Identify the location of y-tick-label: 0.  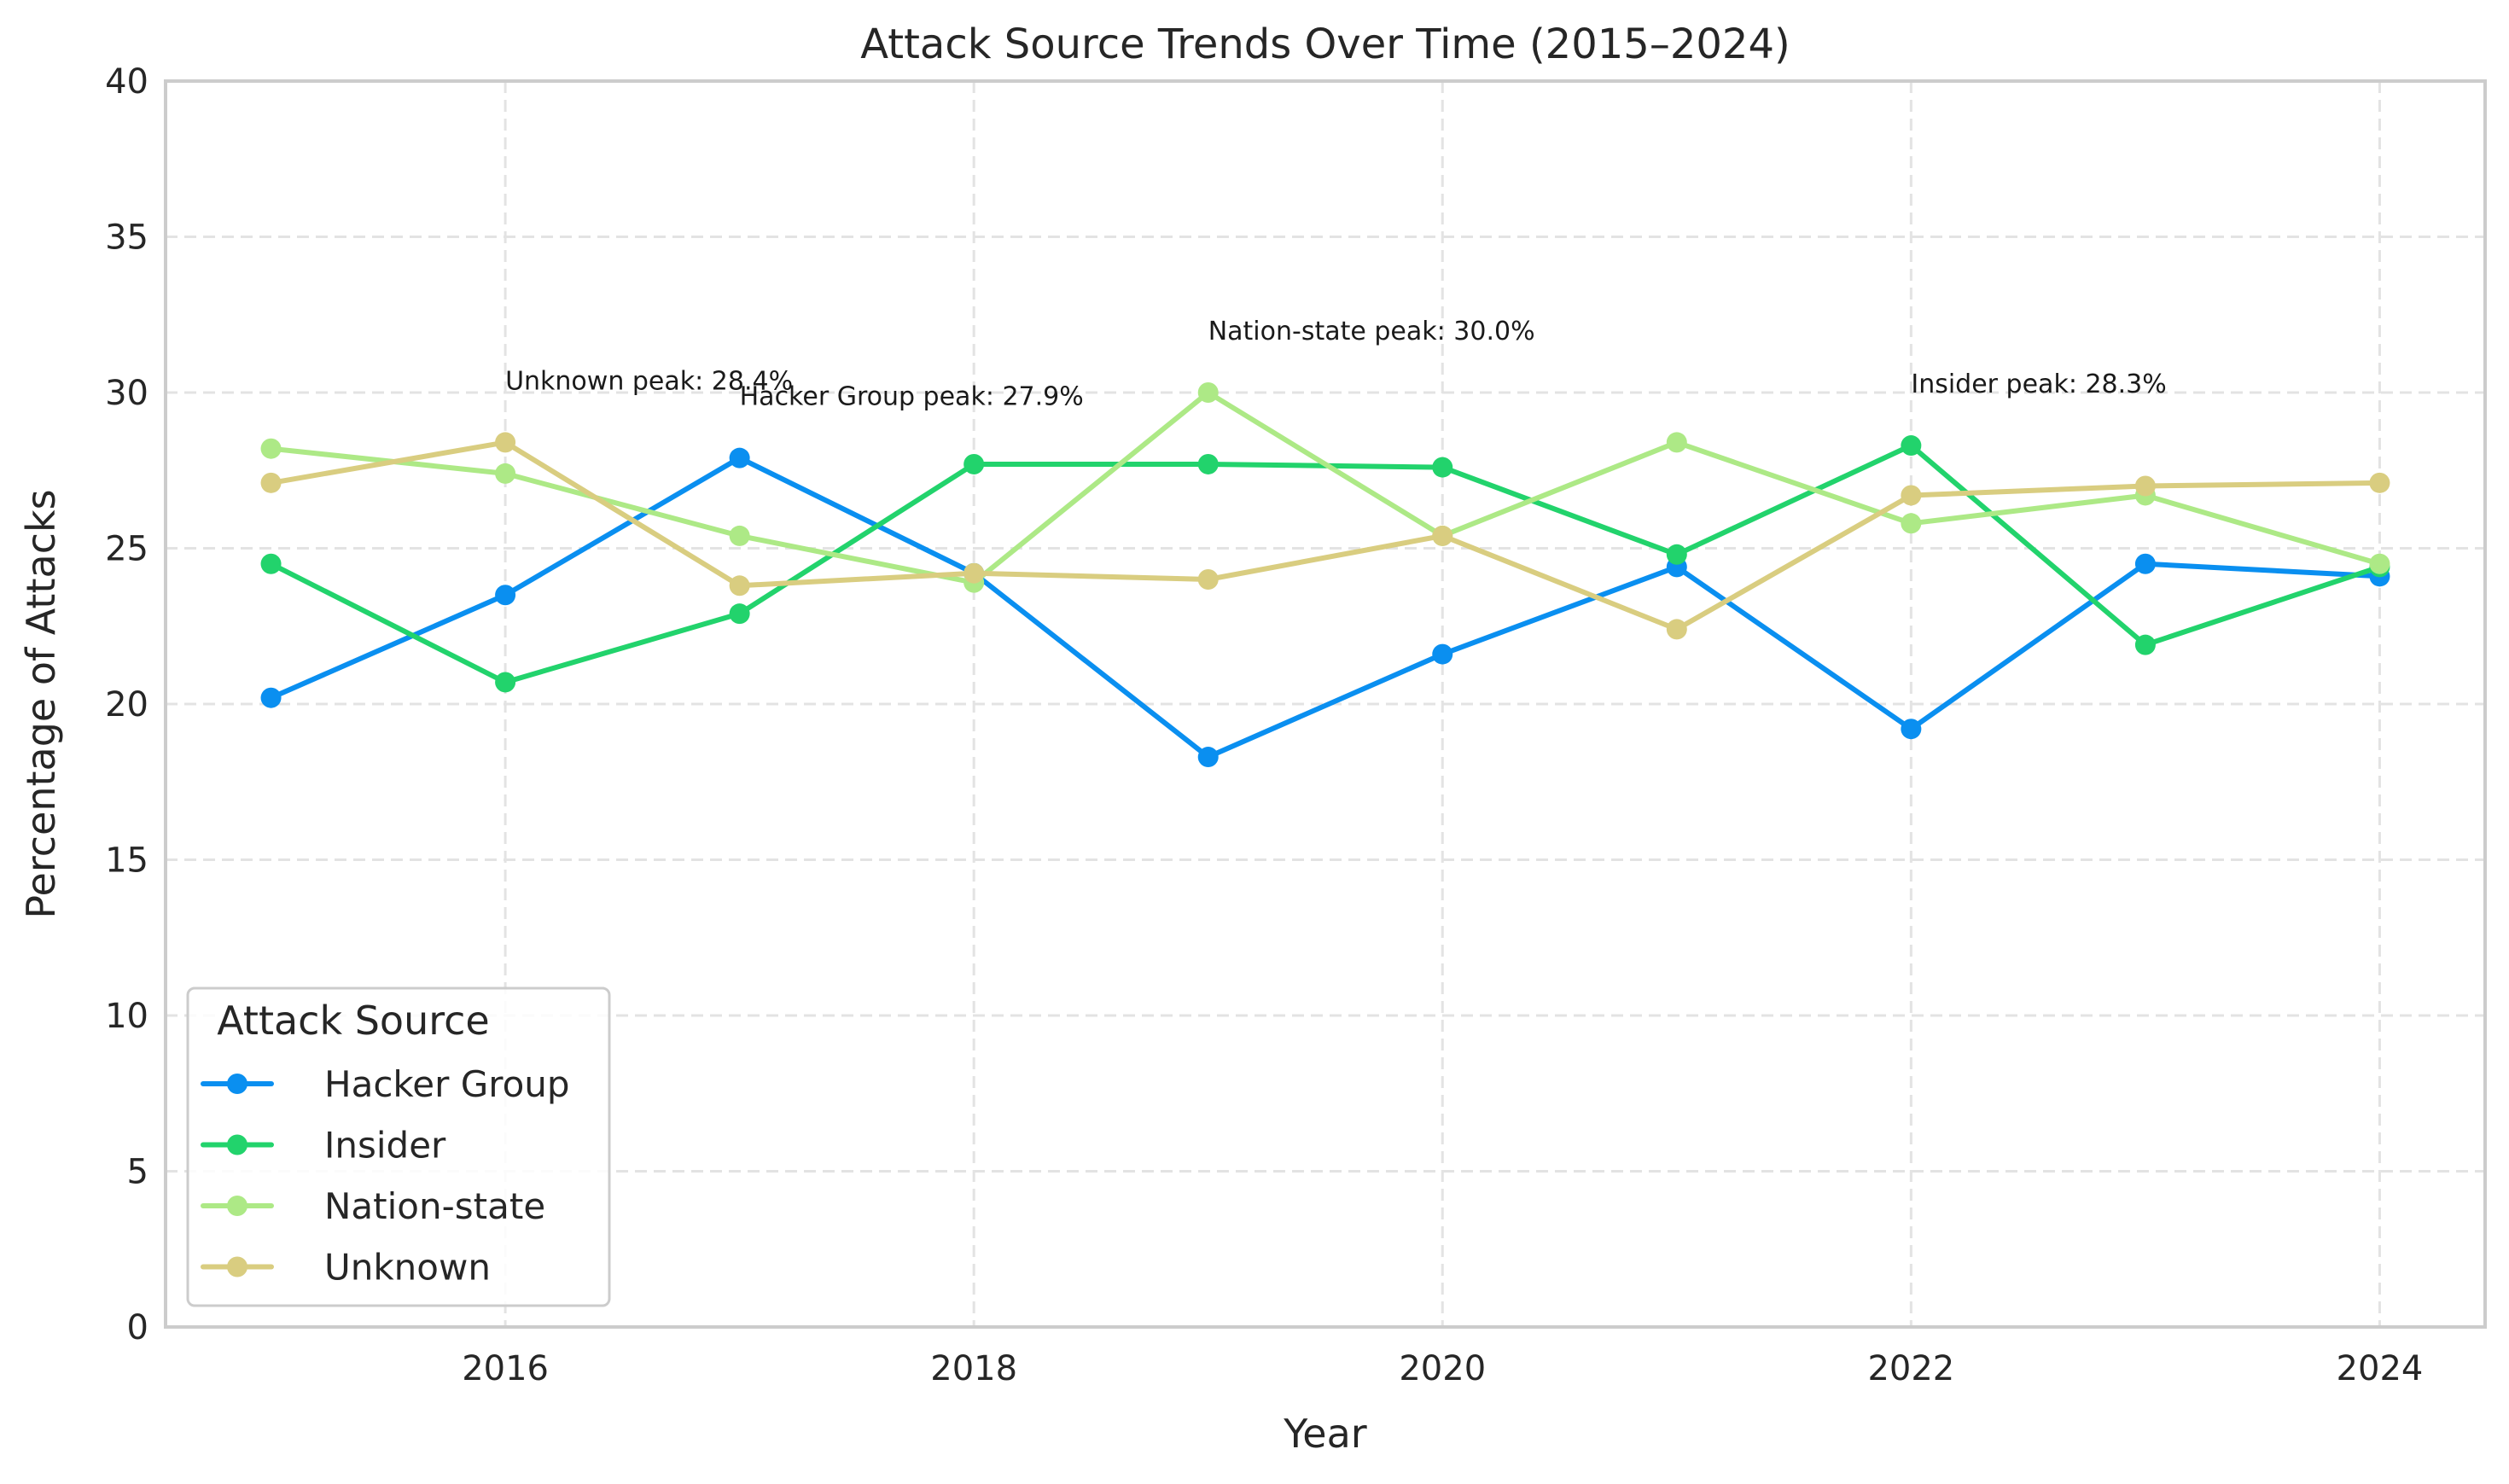
(137, 1328).